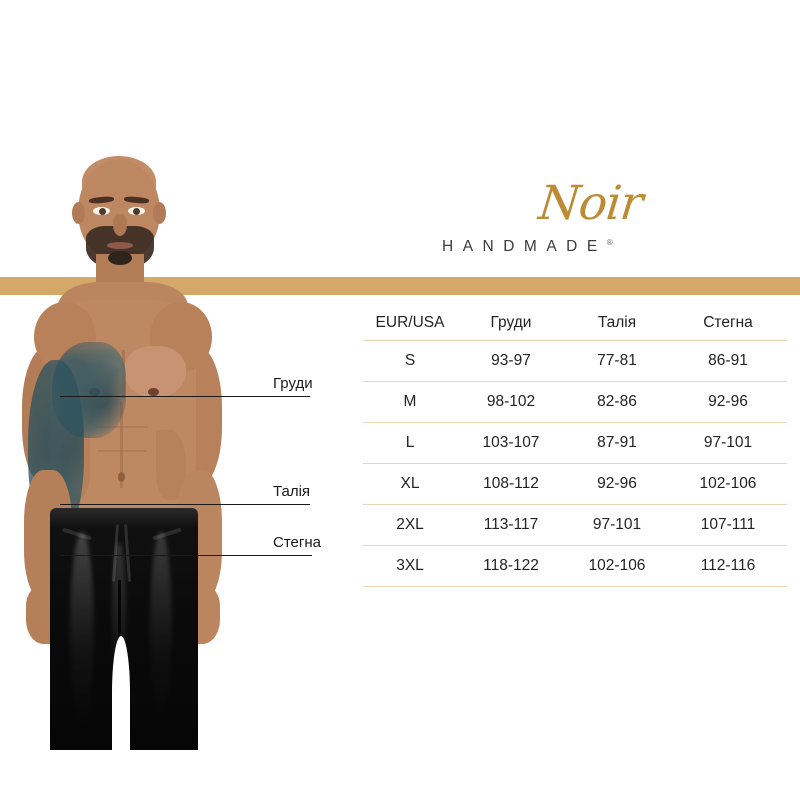  What do you see at coordinates (121, 693) in the screenshot?
I see `trousers-leg-gap` at bounding box center [121, 693].